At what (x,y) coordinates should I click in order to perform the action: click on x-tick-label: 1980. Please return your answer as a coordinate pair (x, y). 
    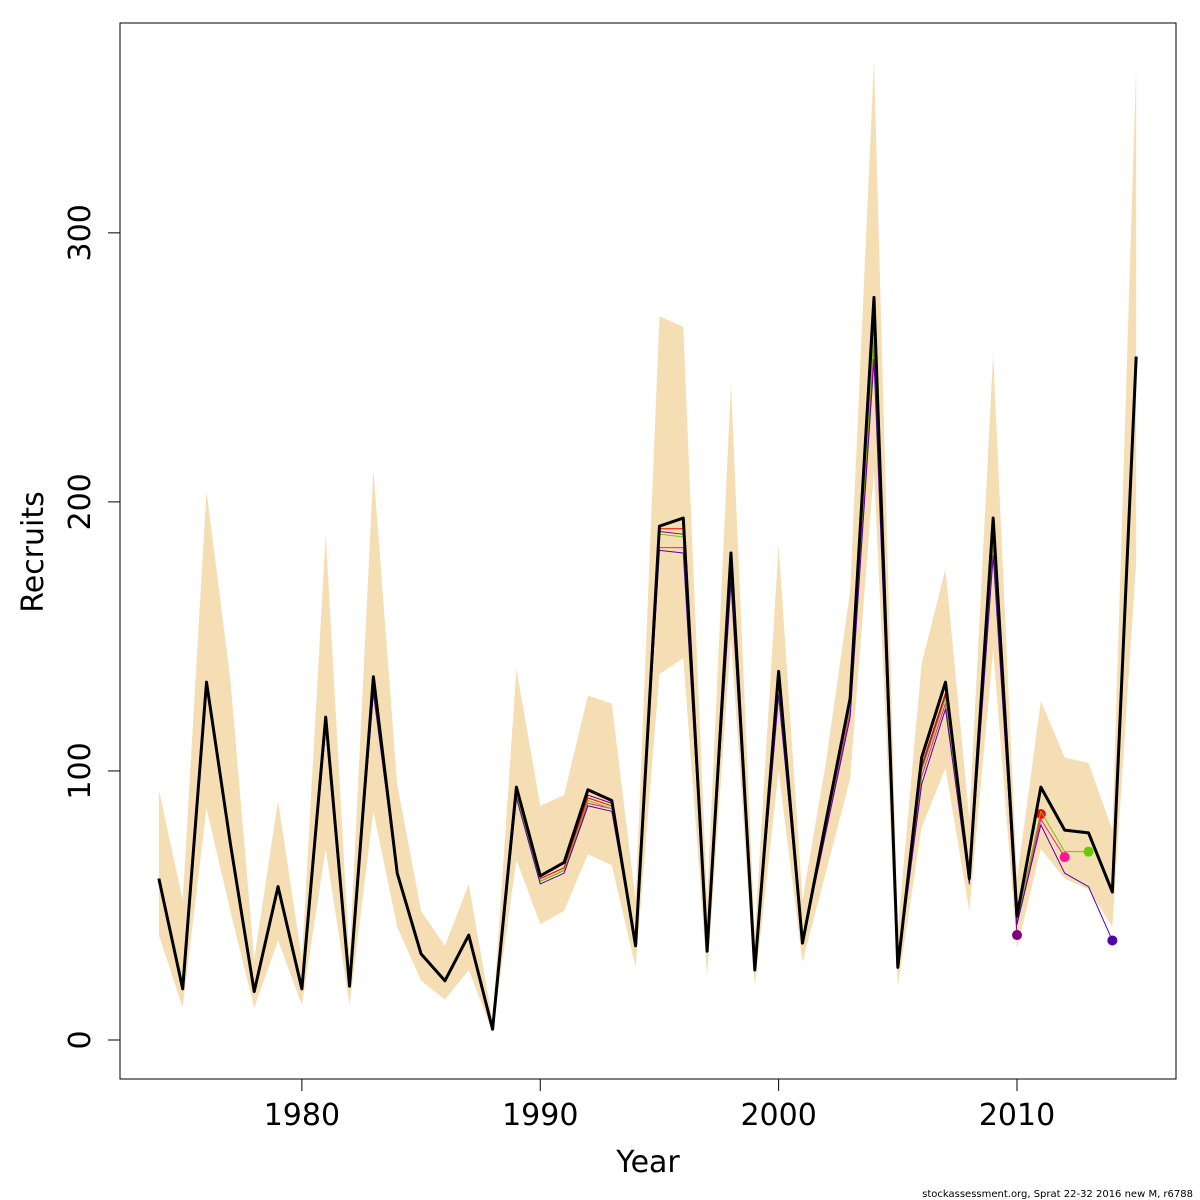
    Looking at the image, I should click on (302, 1115).